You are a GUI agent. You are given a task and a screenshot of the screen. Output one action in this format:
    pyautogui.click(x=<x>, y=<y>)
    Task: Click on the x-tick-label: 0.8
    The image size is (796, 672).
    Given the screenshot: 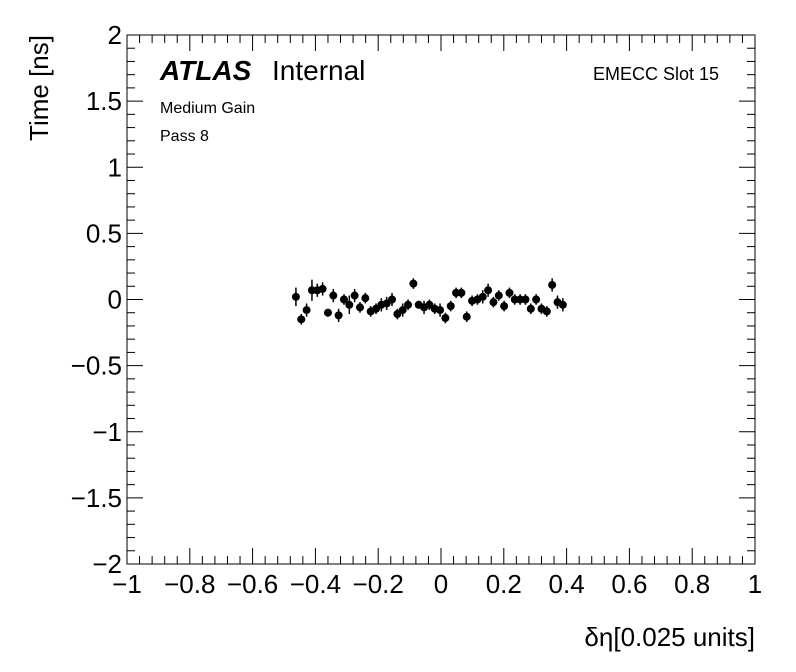 What is the action you would take?
    pyautogui.click(x=692, y=584)
    